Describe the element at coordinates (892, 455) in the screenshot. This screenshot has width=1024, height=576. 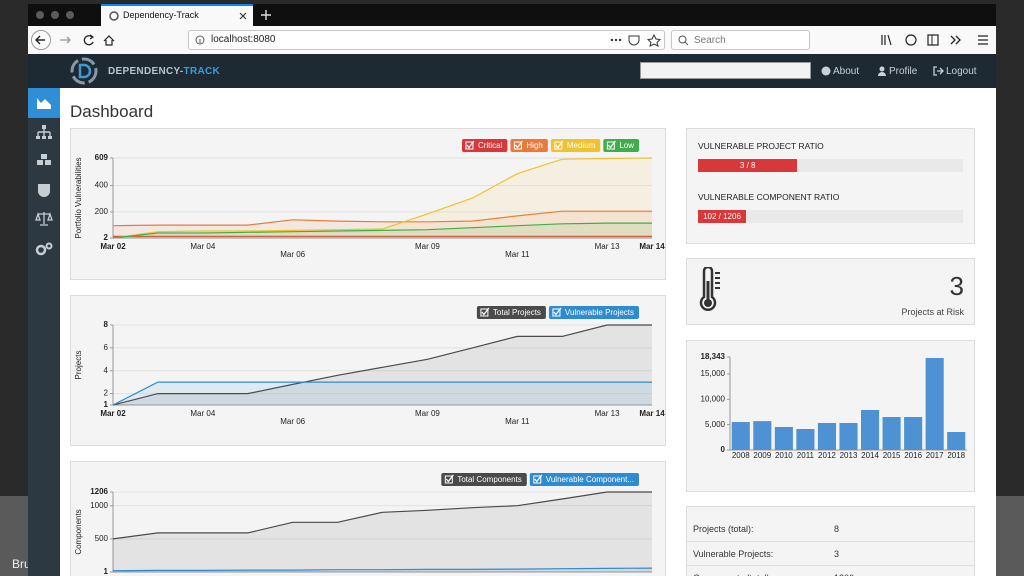
I see `x-tick-label: 2015` at that location.